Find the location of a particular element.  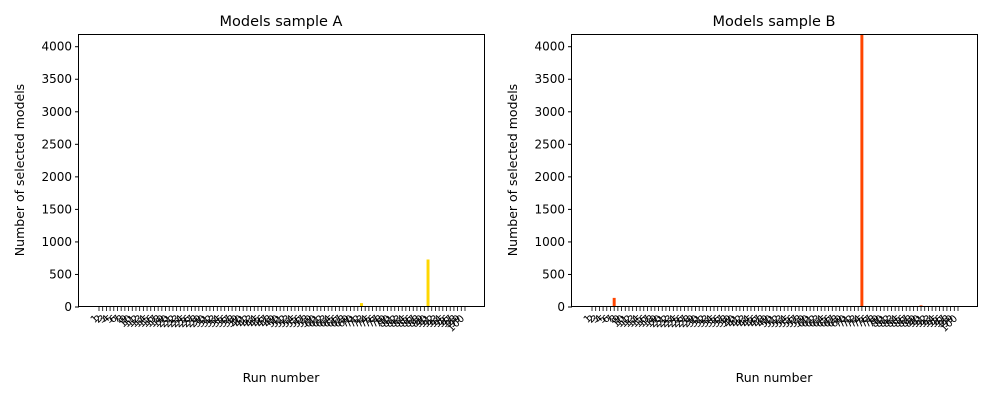

chart-title: Models sample A is located at coordinates (281, 22).